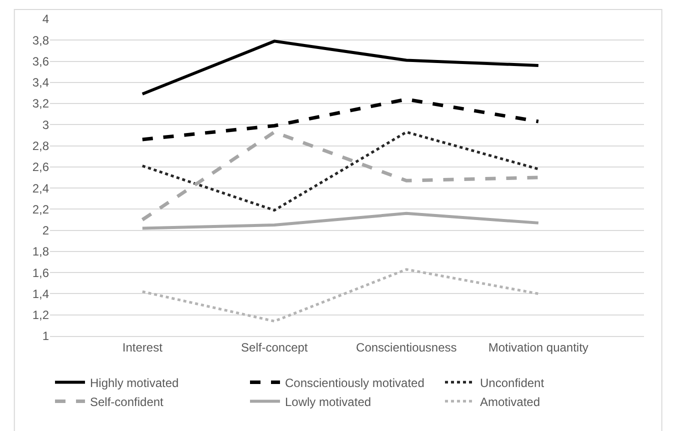  I want to click on y-tick-label: 3, so click(46, 125).